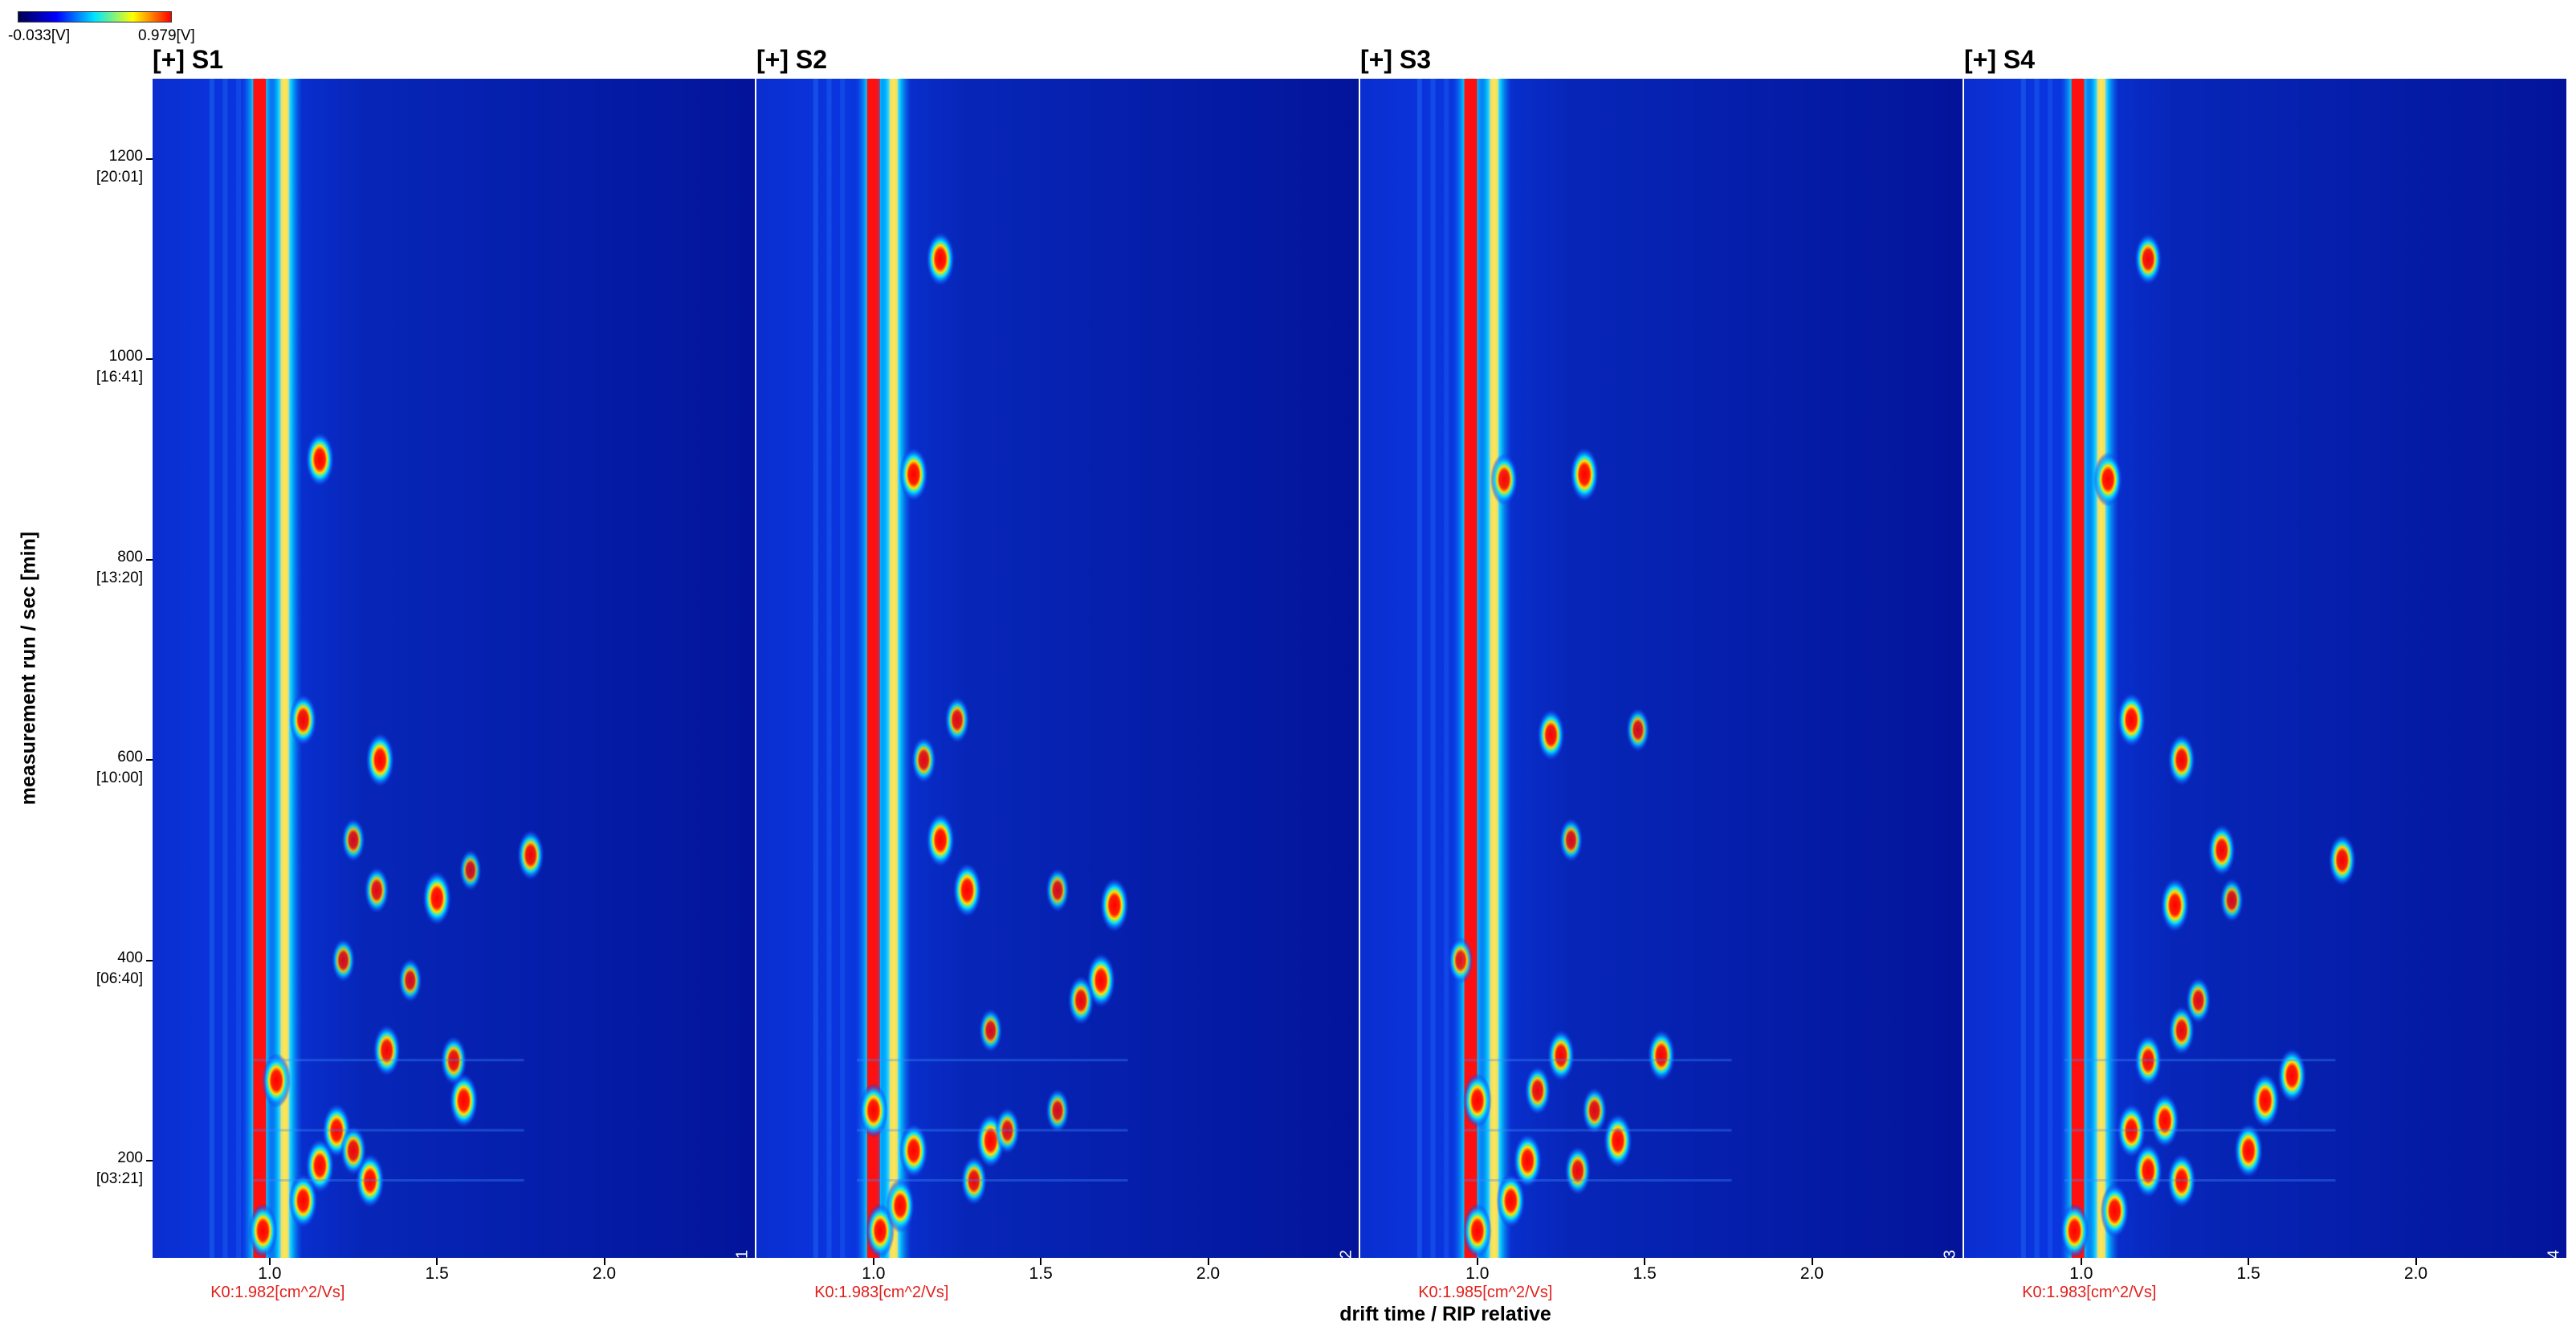  I want to click on k0-label: K0:1.985[cm^2/Vs], so click(1485, 1292).